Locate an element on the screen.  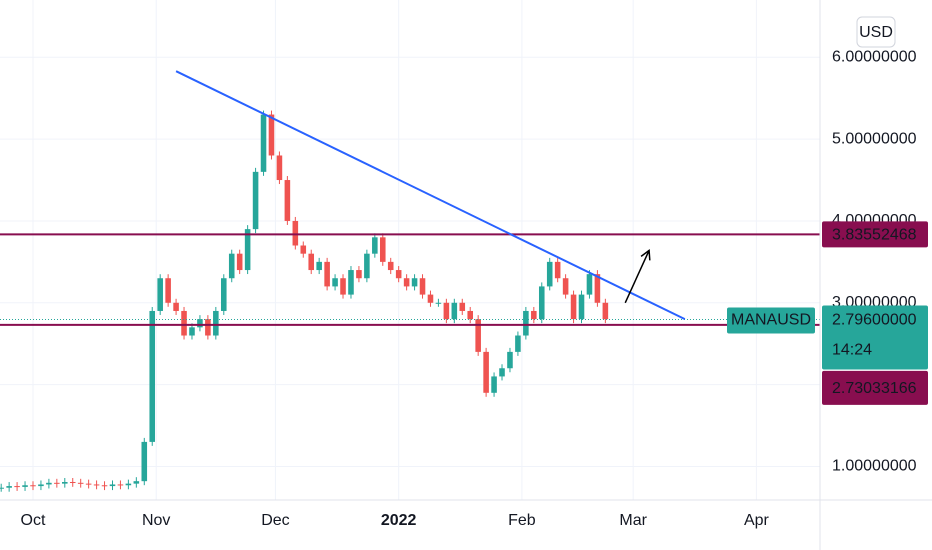
currency-label: USD is located at coordinates (876, 32).